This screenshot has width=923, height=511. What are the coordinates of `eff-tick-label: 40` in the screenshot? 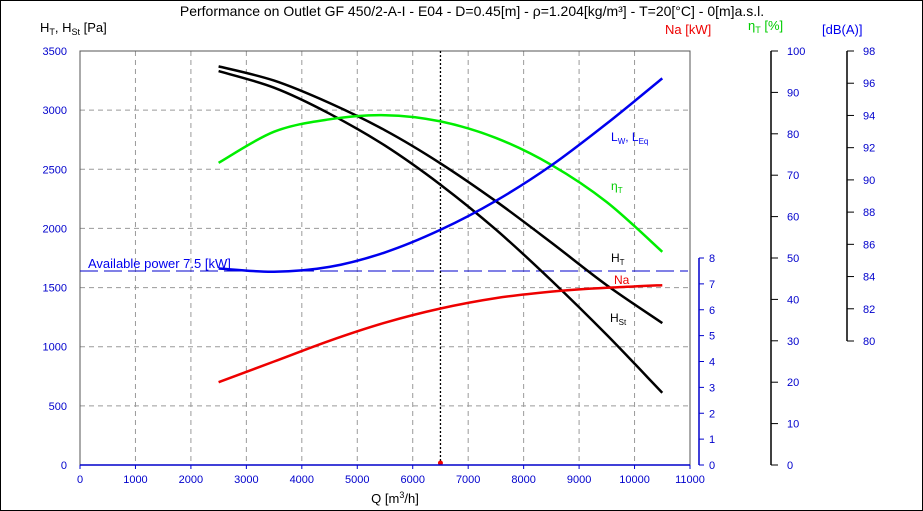 It's located at (793, 300).